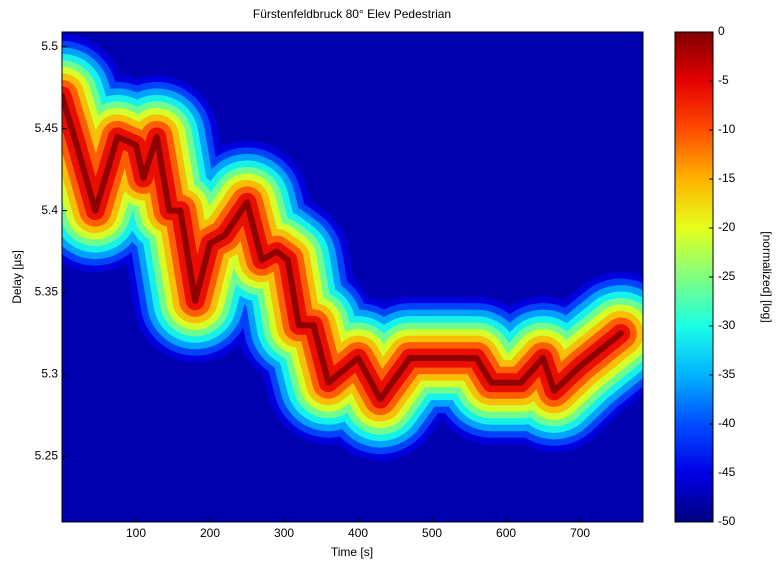 The width and height of the screenshot is (780, 568). Describe the element at coordinates (727, 374) in the screenshot. I see `colorbar-tick-label: -35` at that location.